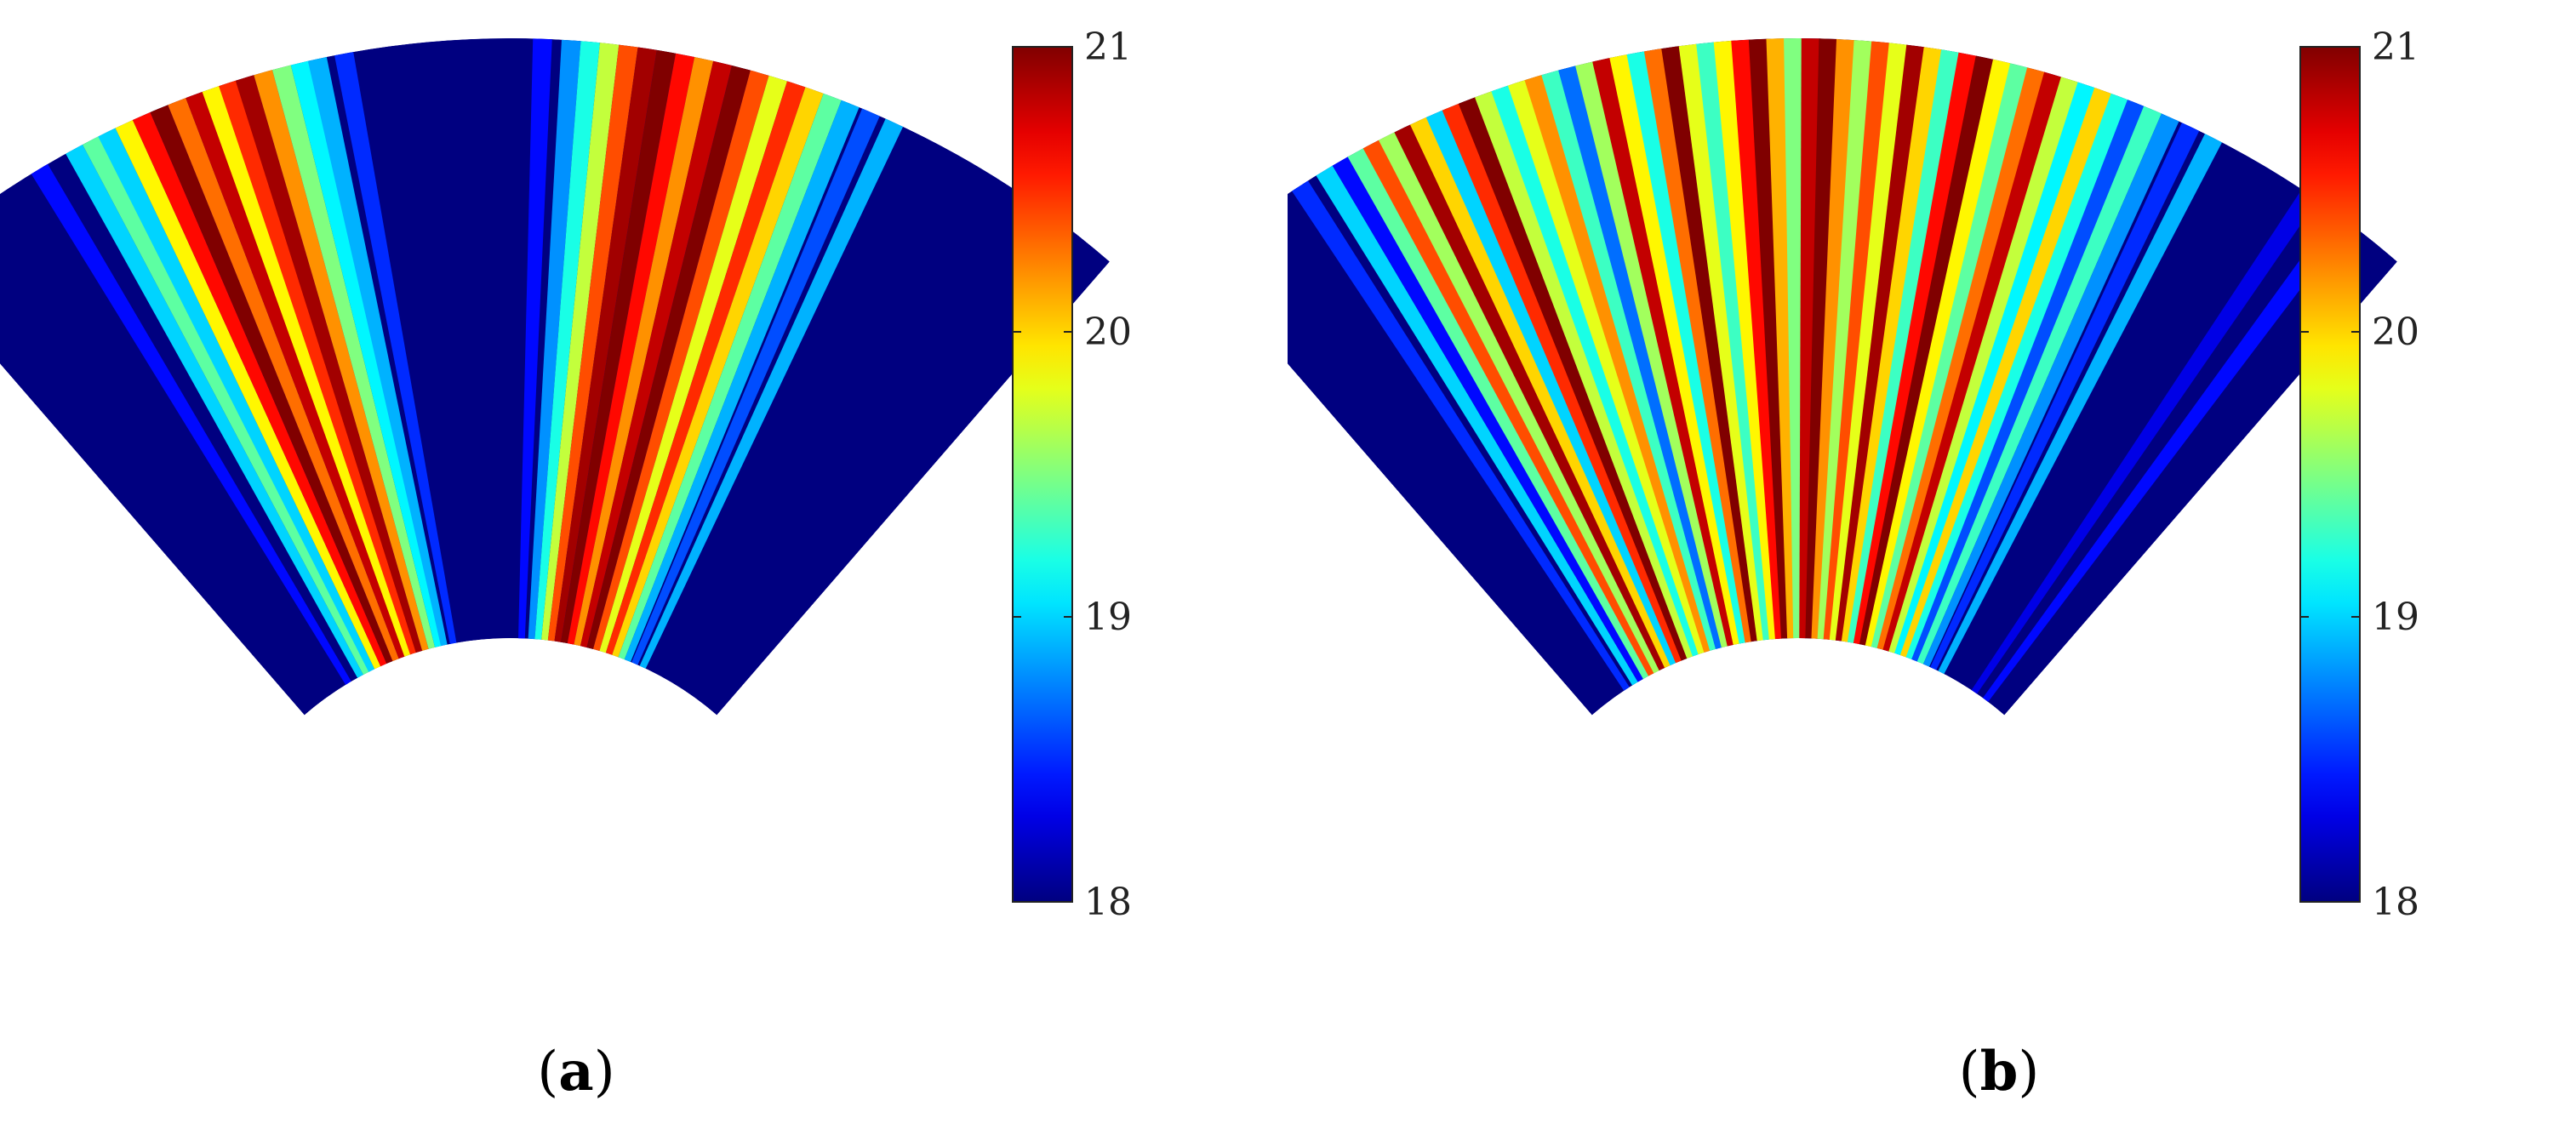 The width and height of the screenshot is (2576, 1135). Describe the element at coordinates (576, 1072) in the screenshot. I see `panel-label-a: (a)` at that location.